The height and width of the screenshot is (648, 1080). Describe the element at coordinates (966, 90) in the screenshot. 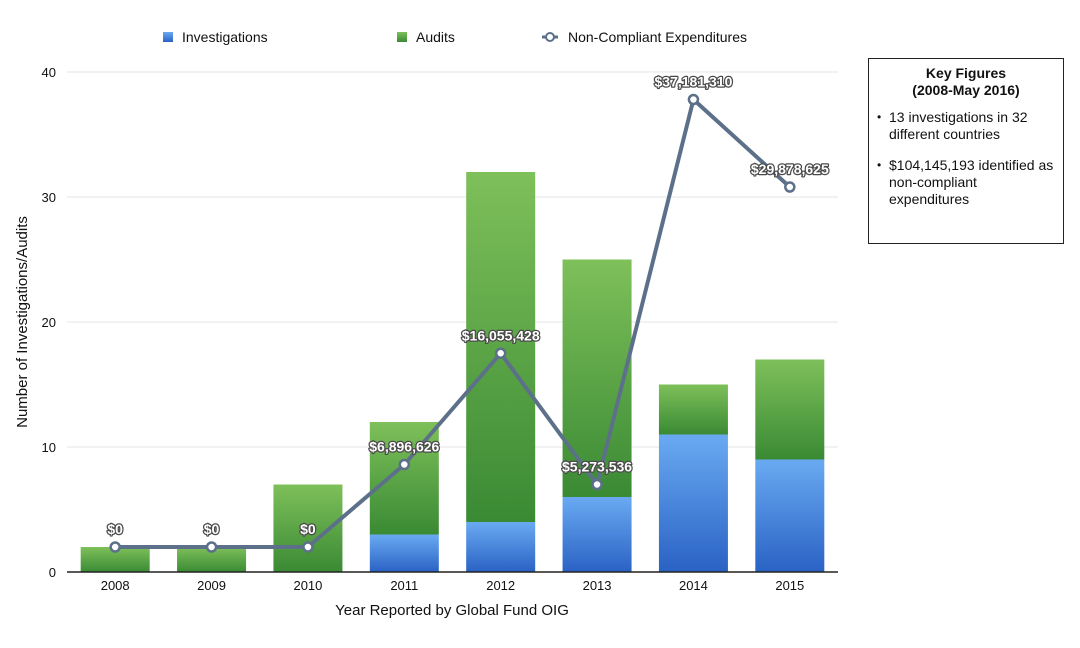

I see `key-figures-title-line2: (2008-May 2016)` at that location.